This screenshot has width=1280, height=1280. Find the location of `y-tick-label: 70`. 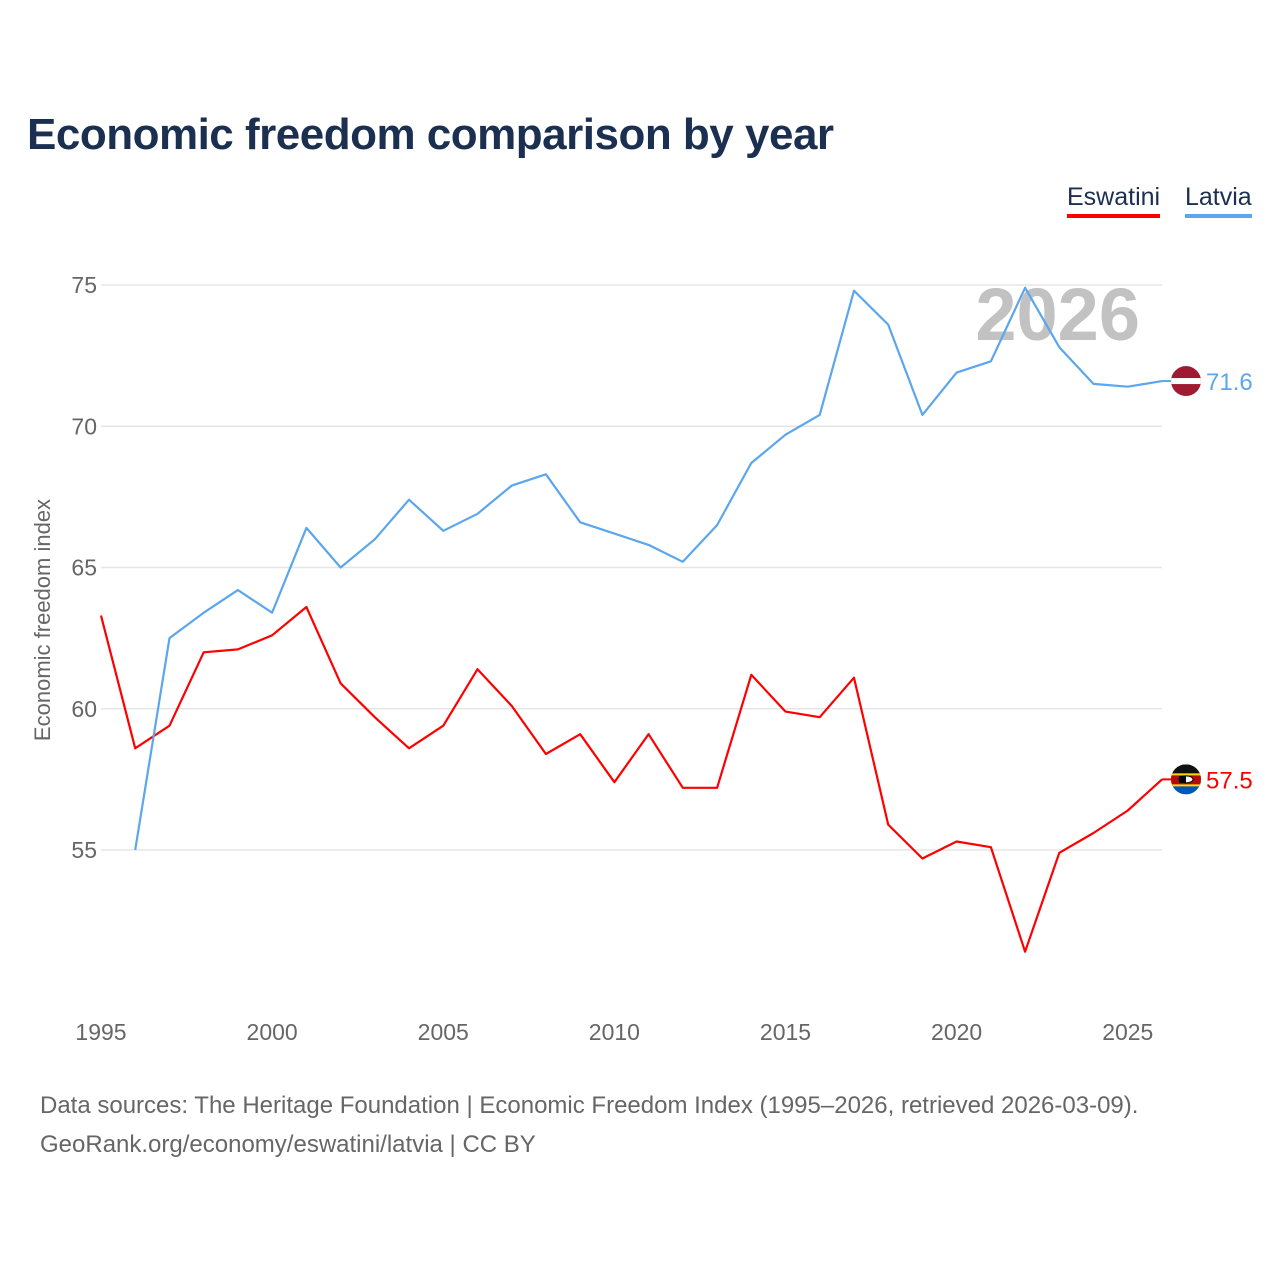

y-tick-label: 70 is located at coordinates (84, 426).